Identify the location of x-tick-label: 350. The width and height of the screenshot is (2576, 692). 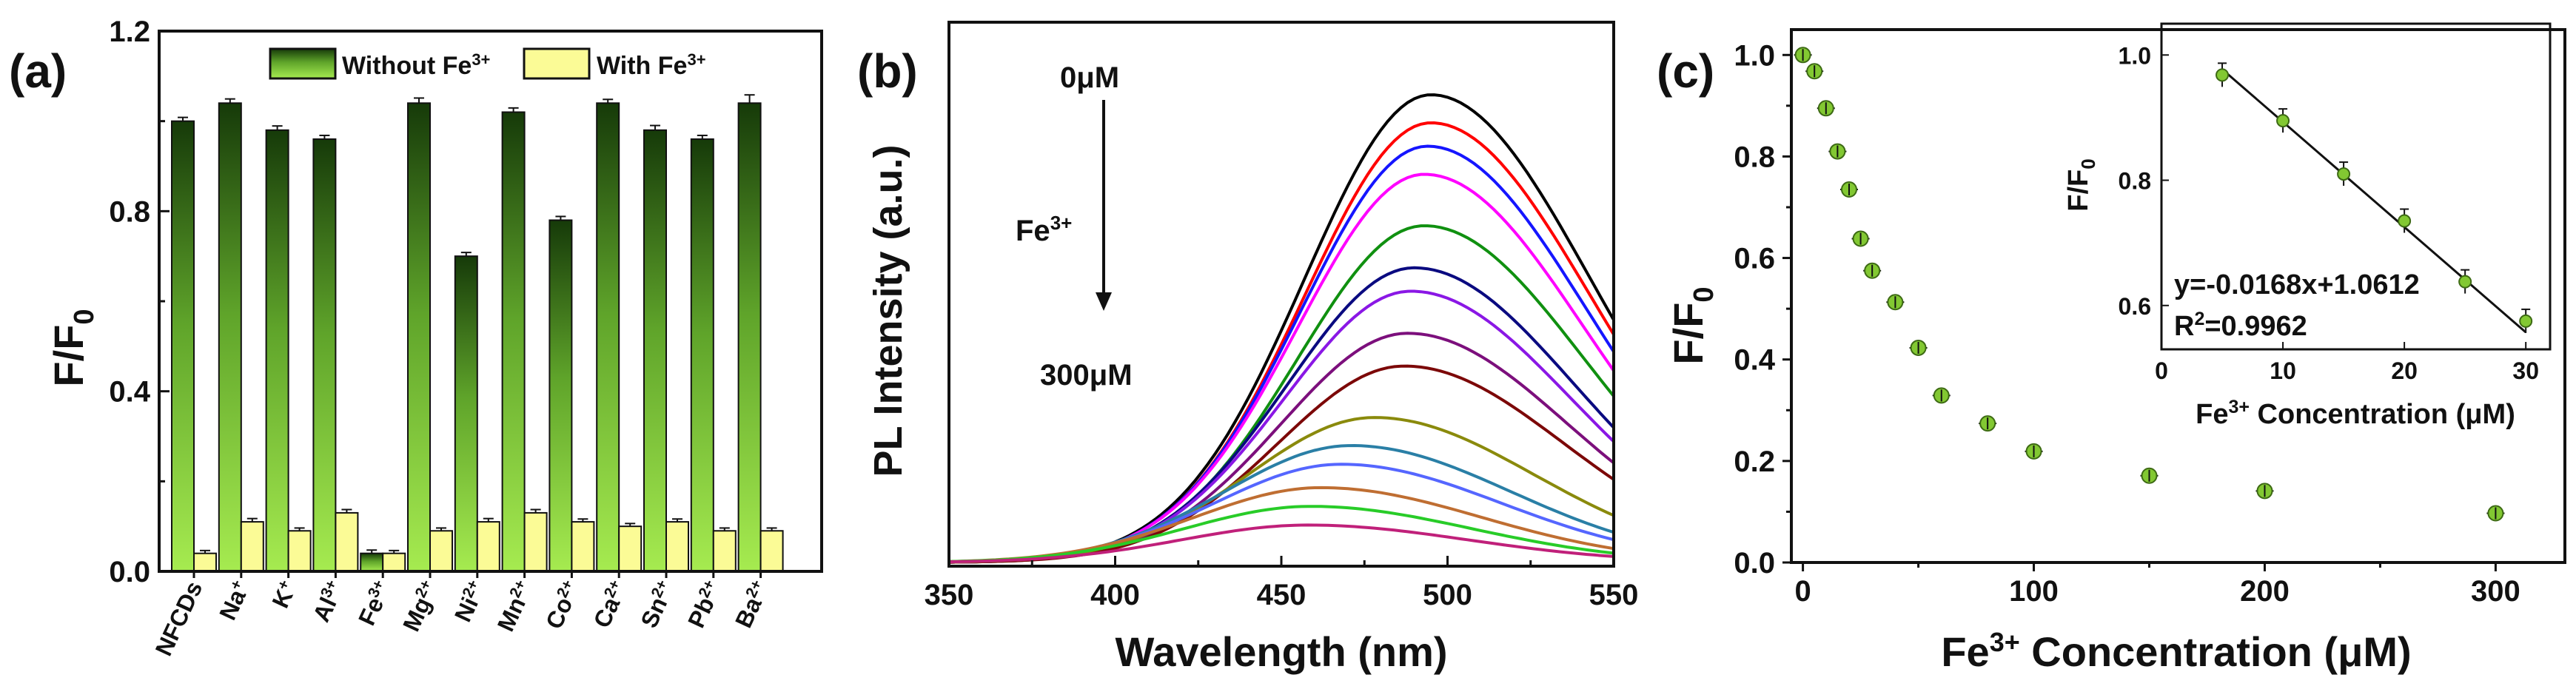
(949, 595).